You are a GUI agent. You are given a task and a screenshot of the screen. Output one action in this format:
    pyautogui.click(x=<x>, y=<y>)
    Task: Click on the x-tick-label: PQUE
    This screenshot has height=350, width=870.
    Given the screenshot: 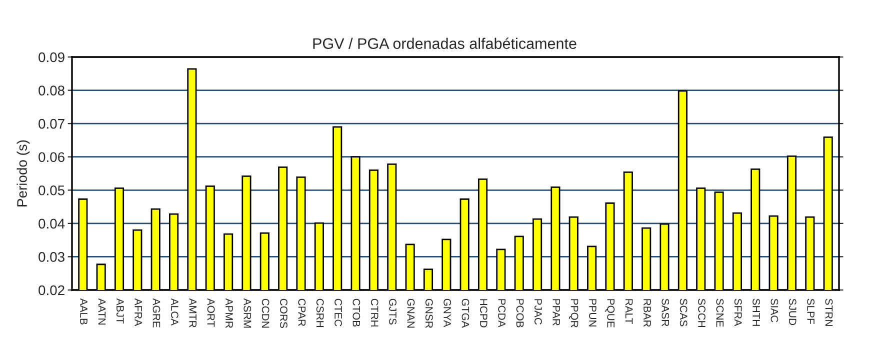 What is the action you would take?
    pyautogui.click(x=610, y=313)
    